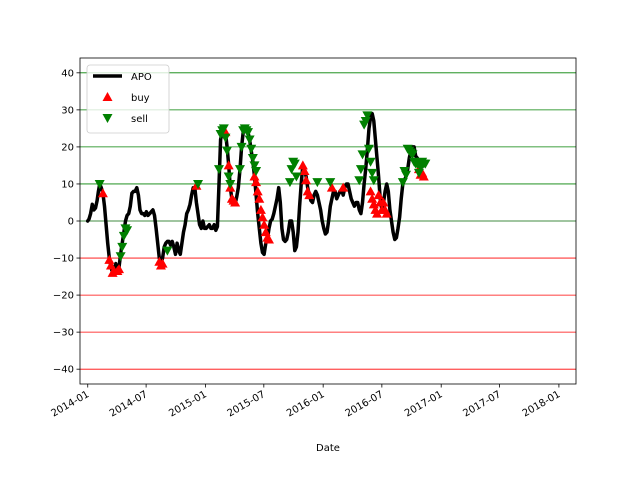  What do you see at coordinates (71, 222) in the screenshot?
I see `y-tick-label: 0` at bounding box center [71, 222].